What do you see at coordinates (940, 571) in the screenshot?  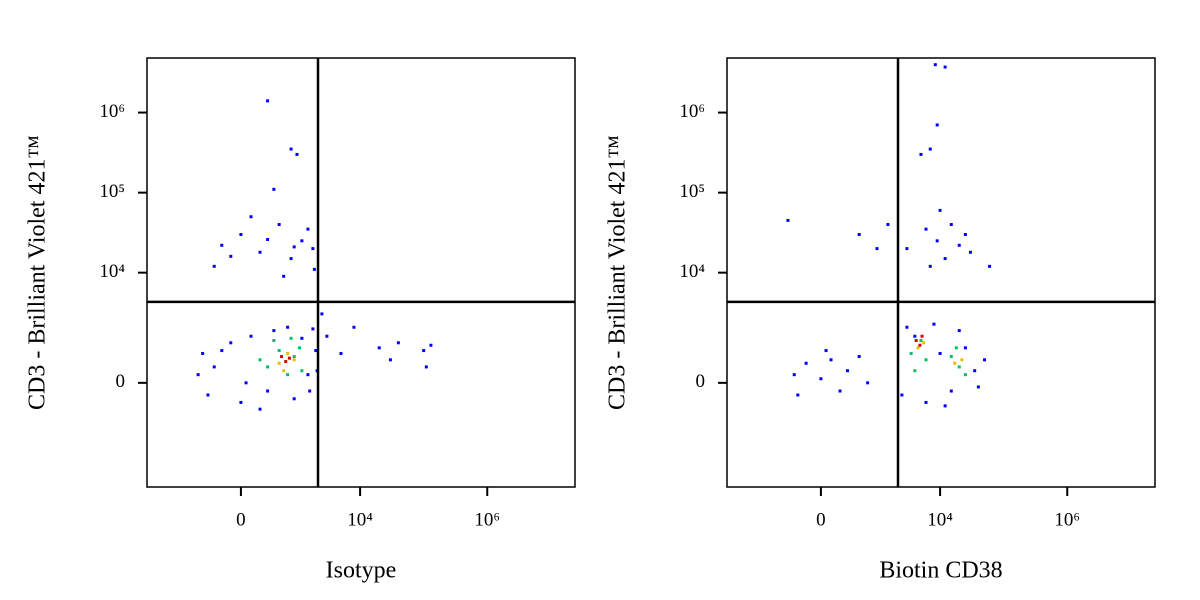 I see `x-axis-label: Biotin CD38` at bounding box center [940, 571].